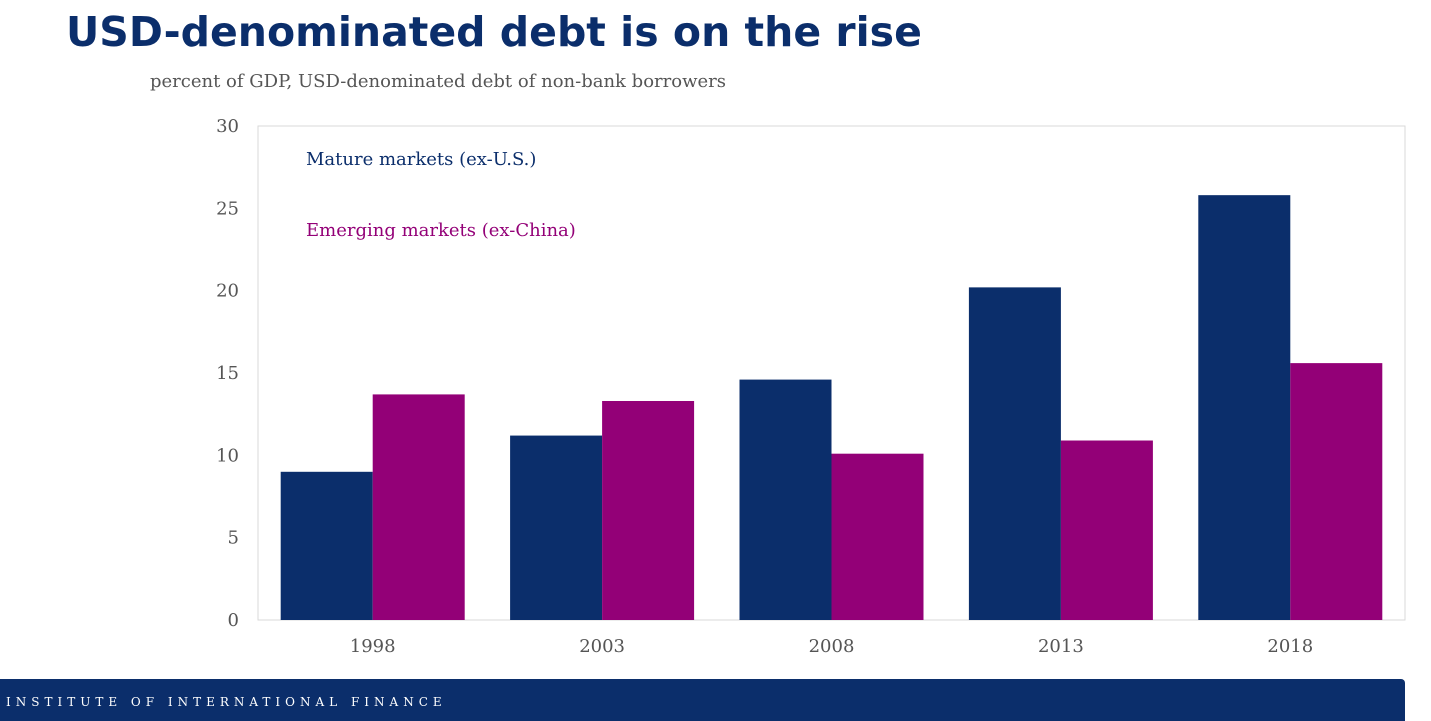  I want to click on x-axis: 1998 2003 2008 2013 2018, so click(831, 646).